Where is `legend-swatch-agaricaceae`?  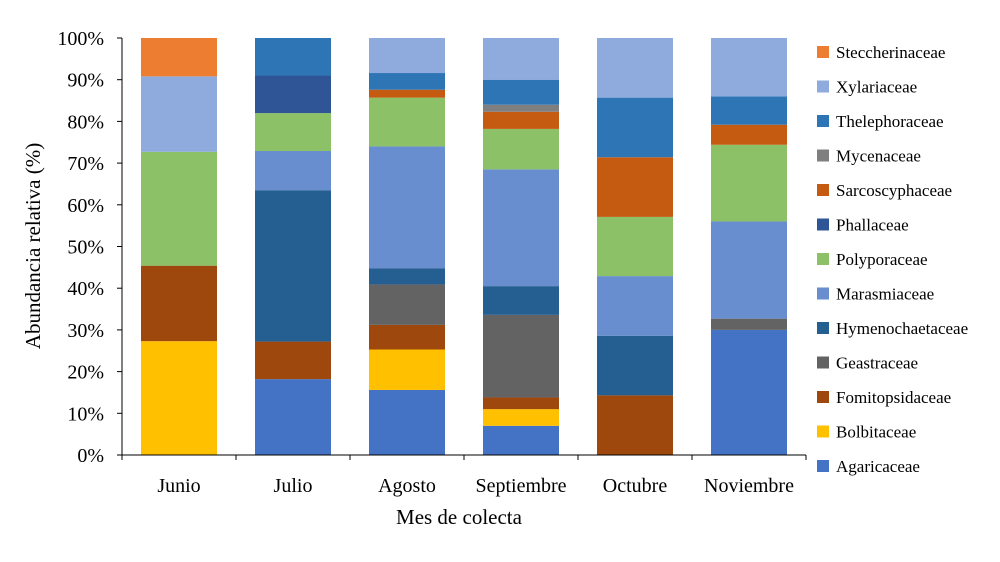 legend-swatch-agaricaceae is located at coordinates (823, 466).